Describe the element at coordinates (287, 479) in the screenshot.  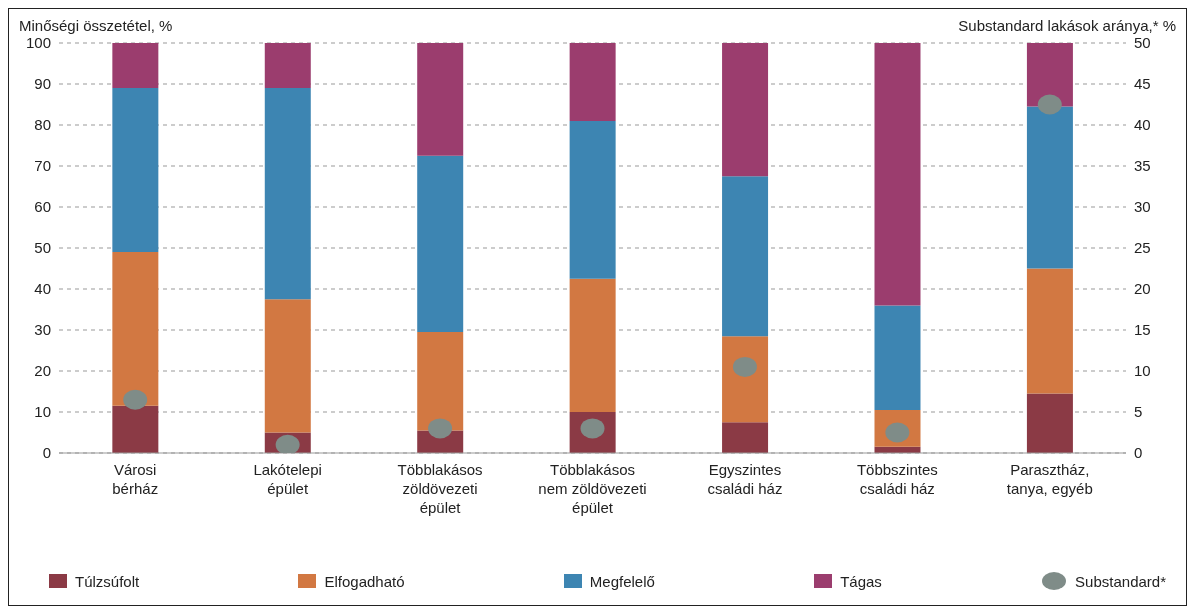
I see `x-tick-label: Lakótelepi épület` at that location.